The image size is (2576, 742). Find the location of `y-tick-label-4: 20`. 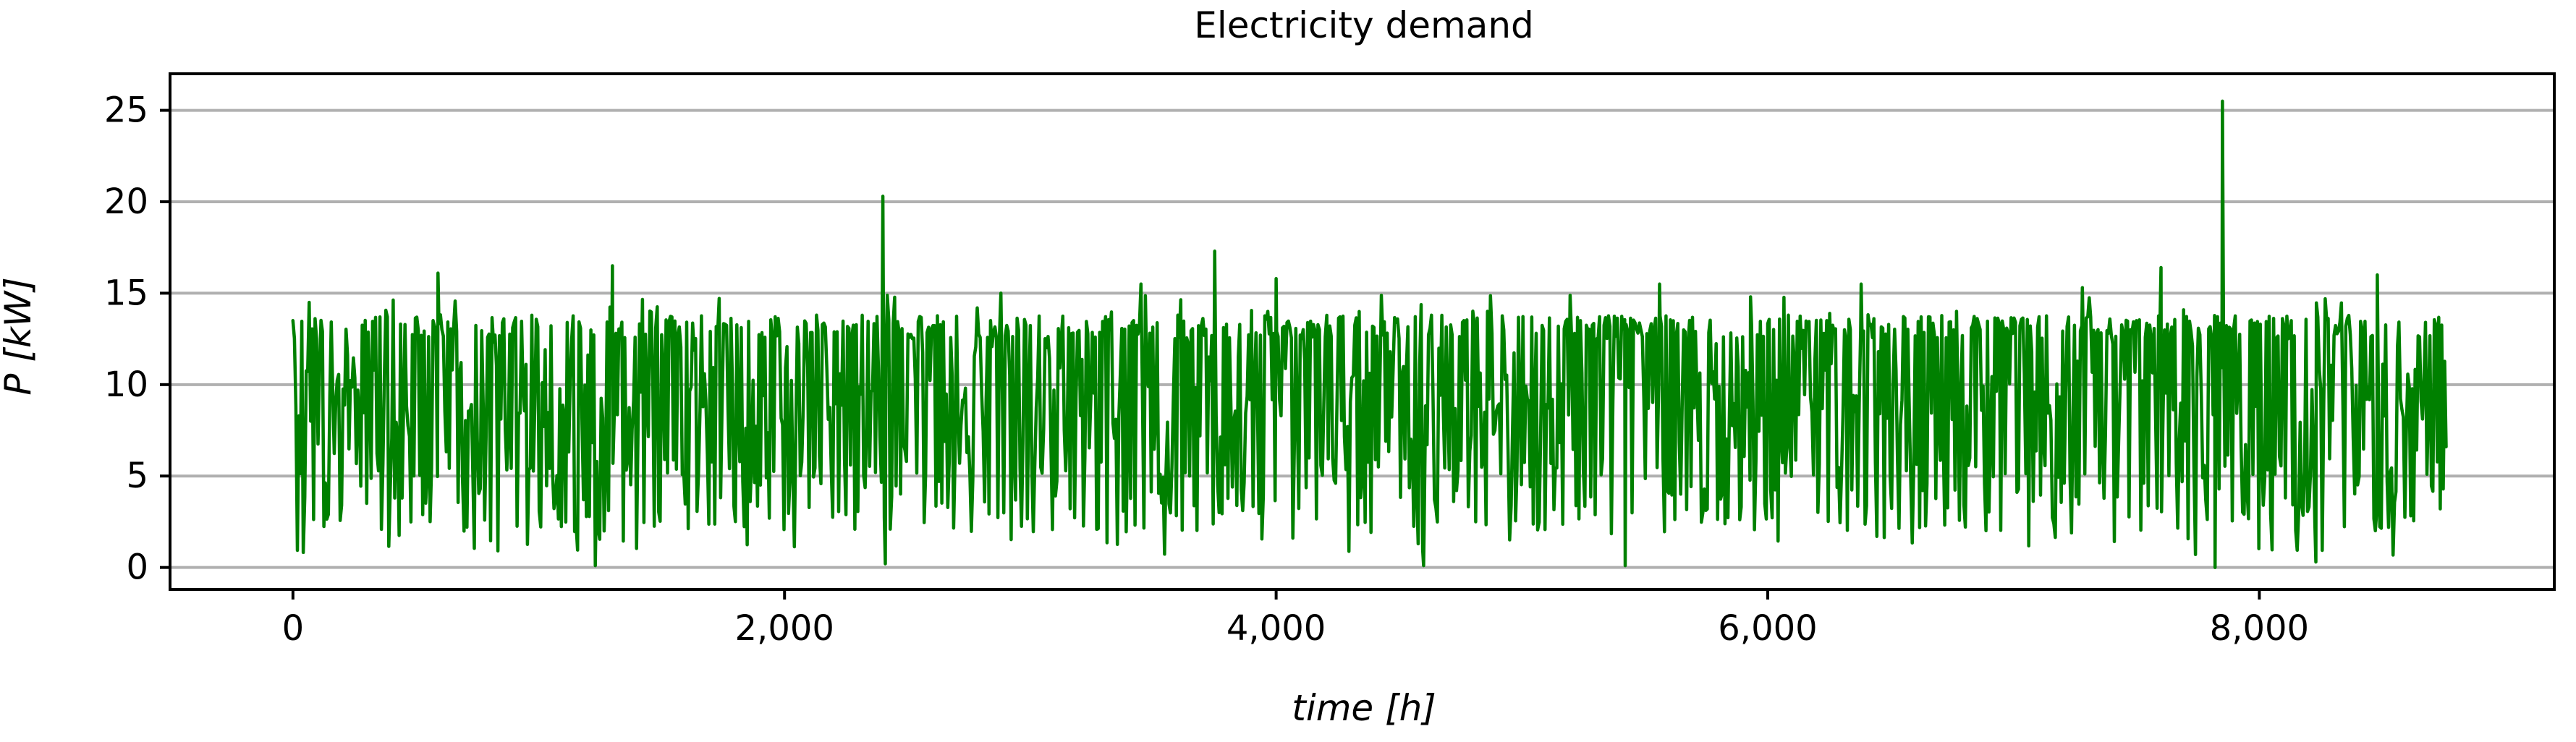

y-tick-label-4: 20 is located at coordinates (126, 202).